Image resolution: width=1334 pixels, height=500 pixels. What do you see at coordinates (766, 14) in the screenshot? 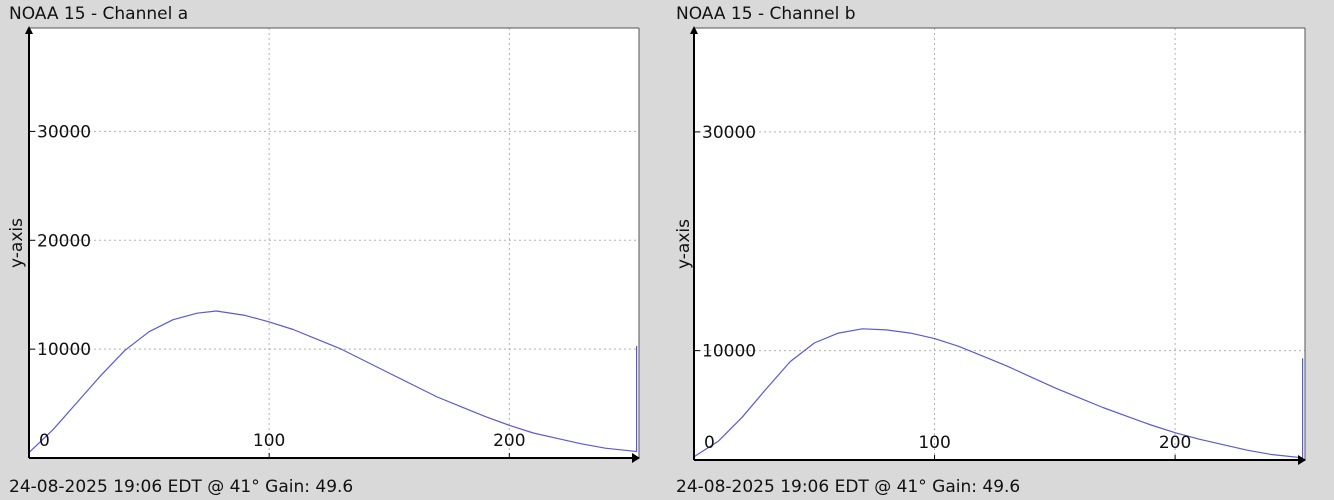
I see `chart-title: NOAA 15 - Channel b` at bounding box center [766, 14].